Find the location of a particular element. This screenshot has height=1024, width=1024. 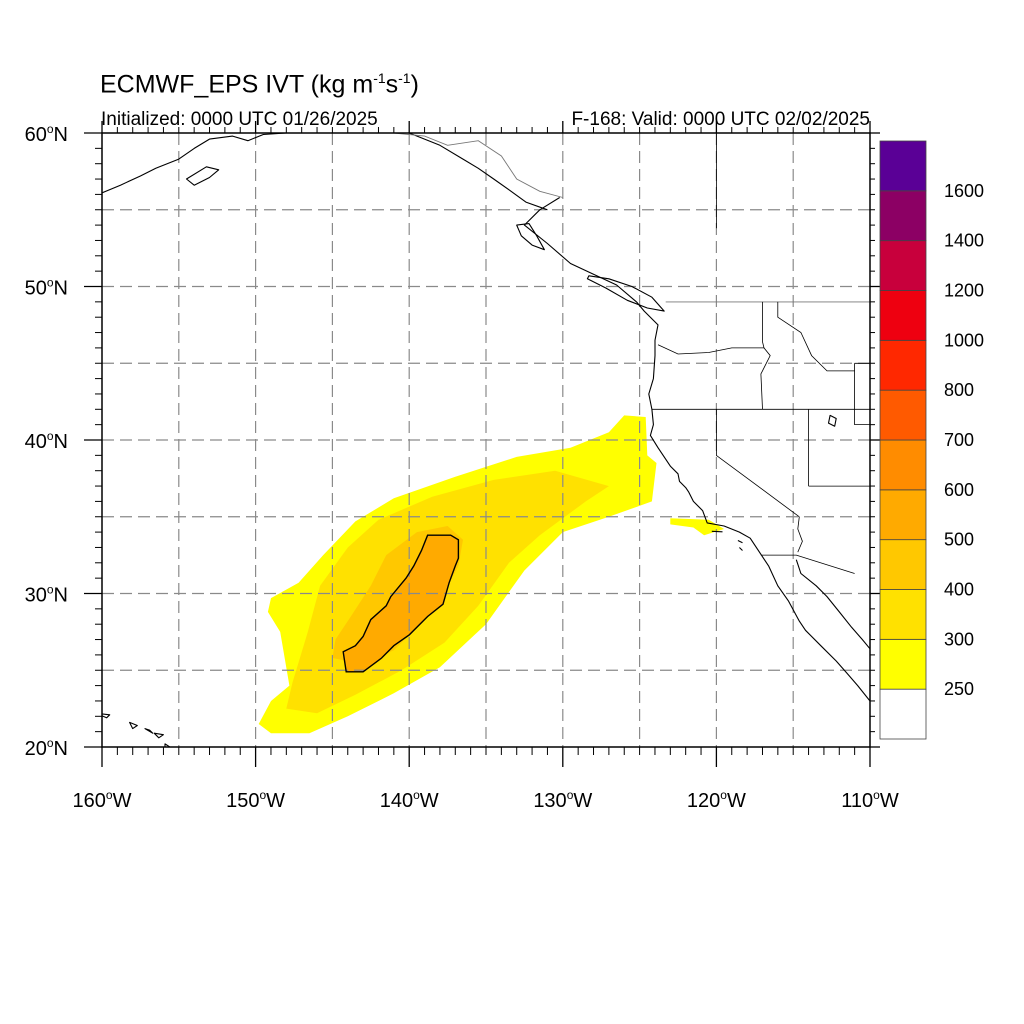

ivt-field is located at coordinates (491, 574).